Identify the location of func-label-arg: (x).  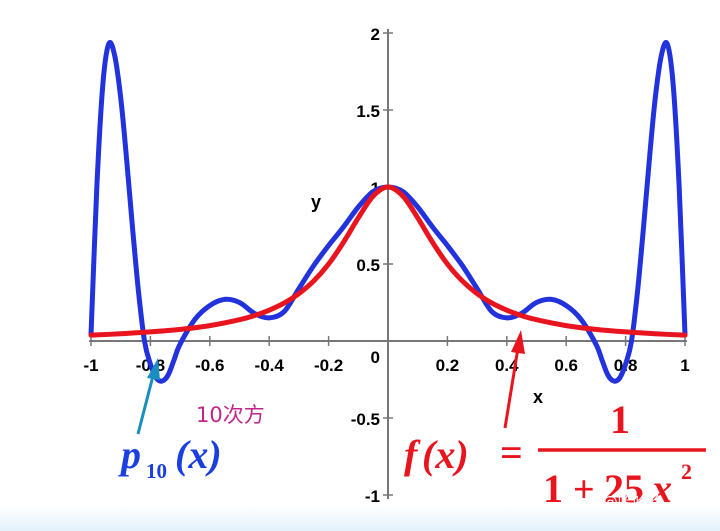
(445, 454).